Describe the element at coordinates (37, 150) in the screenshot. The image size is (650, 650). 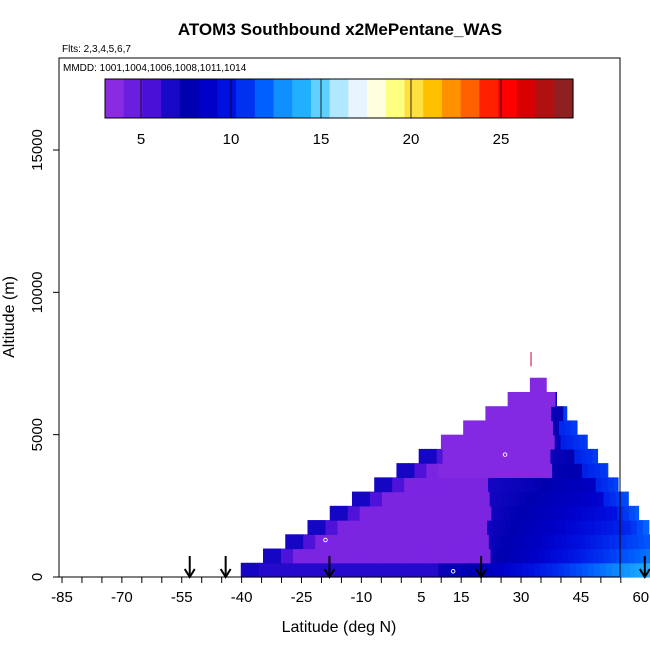
I see `y-tick-label: 15000` at that location.